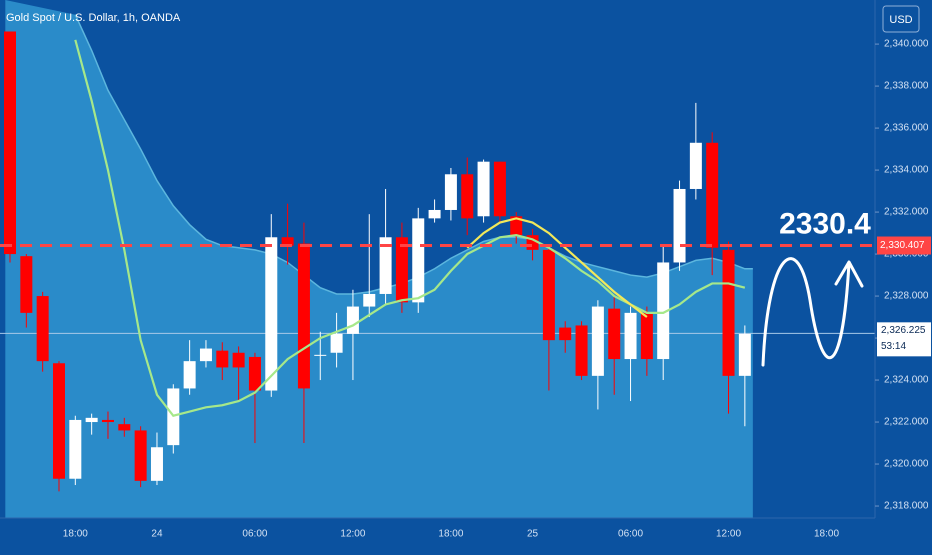 The height and width of the screenshot is (555, 932). Describe the element at coordinates (906, 44) in the screenshot. I see `y-tick-label: 2,340.000` at that location.